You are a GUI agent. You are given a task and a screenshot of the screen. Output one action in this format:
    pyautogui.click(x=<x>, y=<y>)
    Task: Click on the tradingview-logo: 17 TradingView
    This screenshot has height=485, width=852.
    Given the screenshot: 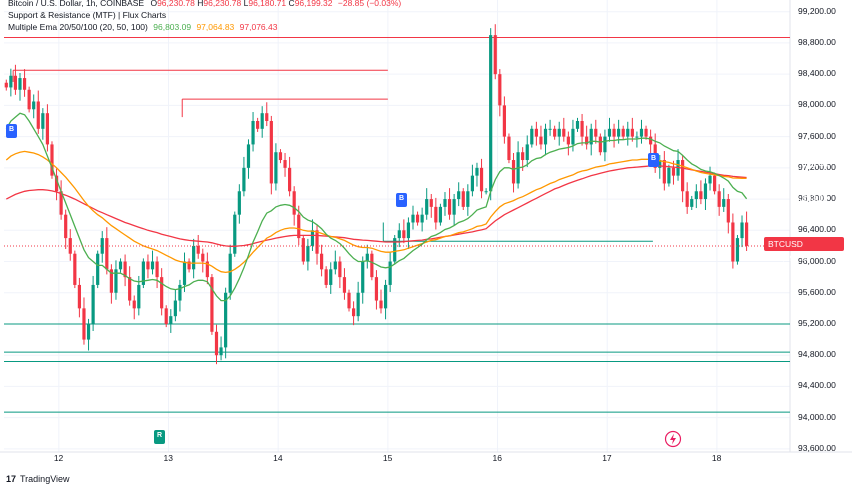 What is the action you would take?
    pyautogui.click(x=38, y=479)
    